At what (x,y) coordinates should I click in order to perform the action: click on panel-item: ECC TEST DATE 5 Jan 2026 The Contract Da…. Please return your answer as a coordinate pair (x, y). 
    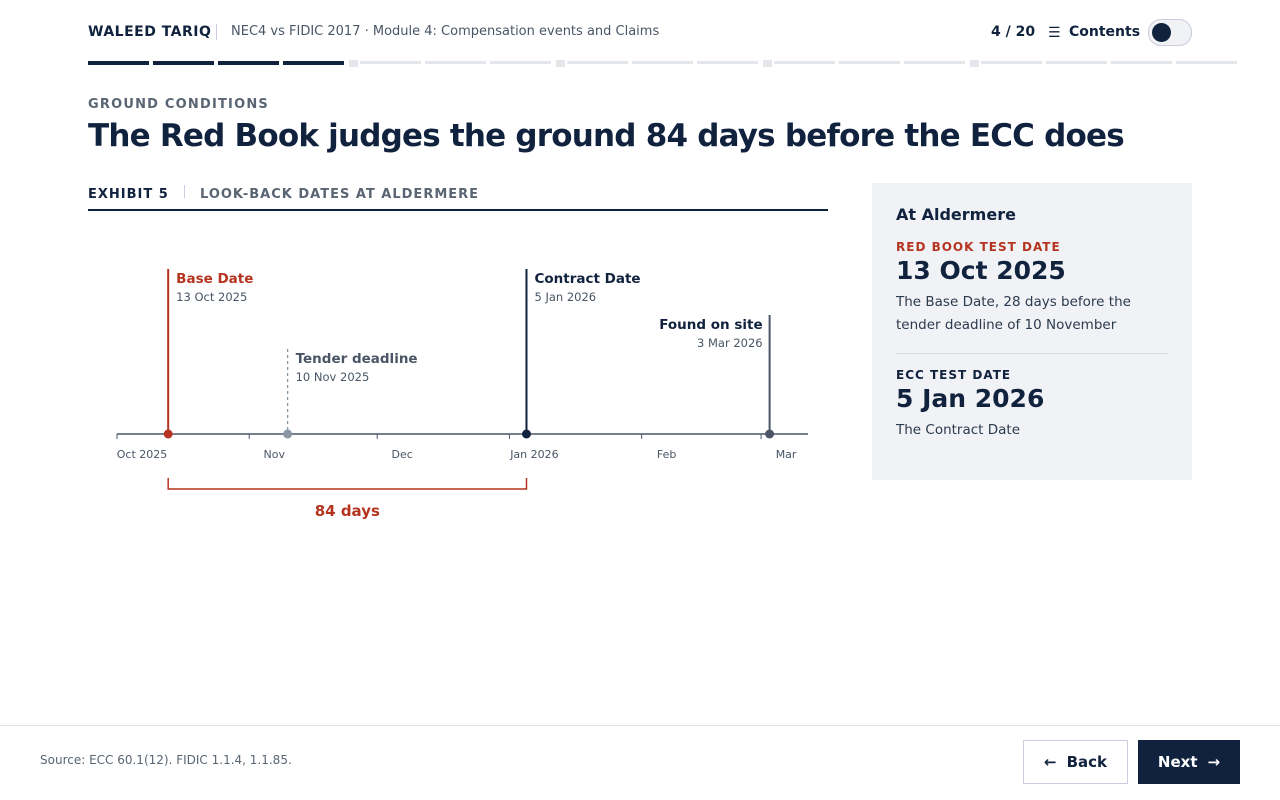
    Looking at the image, I should click on (1032, 398).